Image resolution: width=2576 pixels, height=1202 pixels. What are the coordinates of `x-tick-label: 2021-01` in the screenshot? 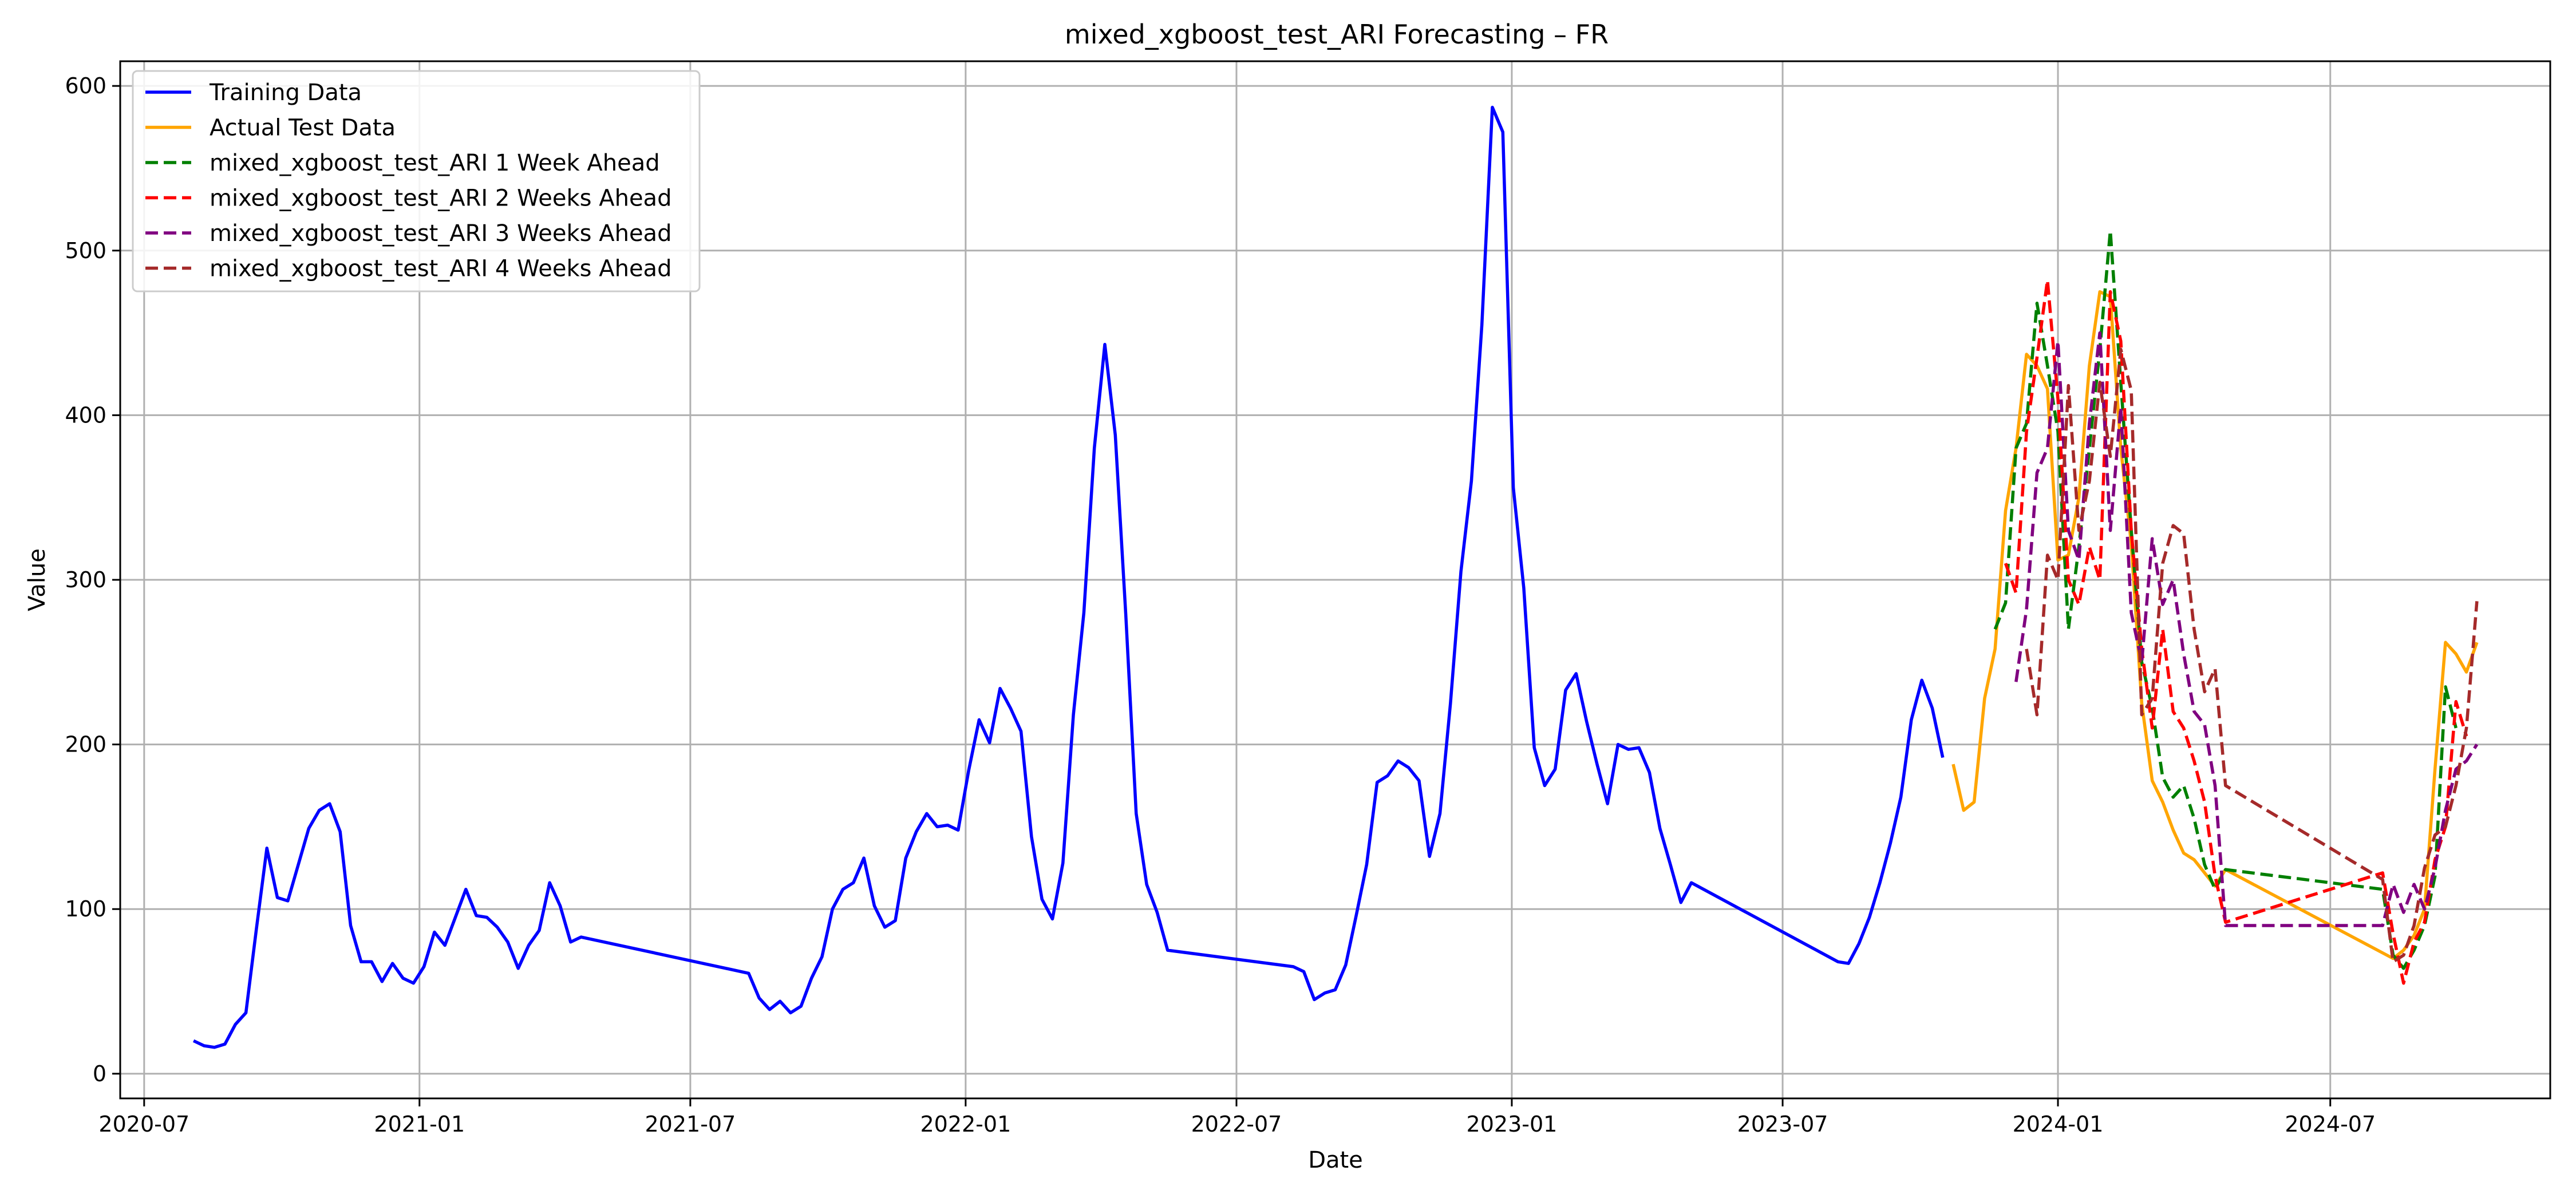 It's located at (419, 1124).